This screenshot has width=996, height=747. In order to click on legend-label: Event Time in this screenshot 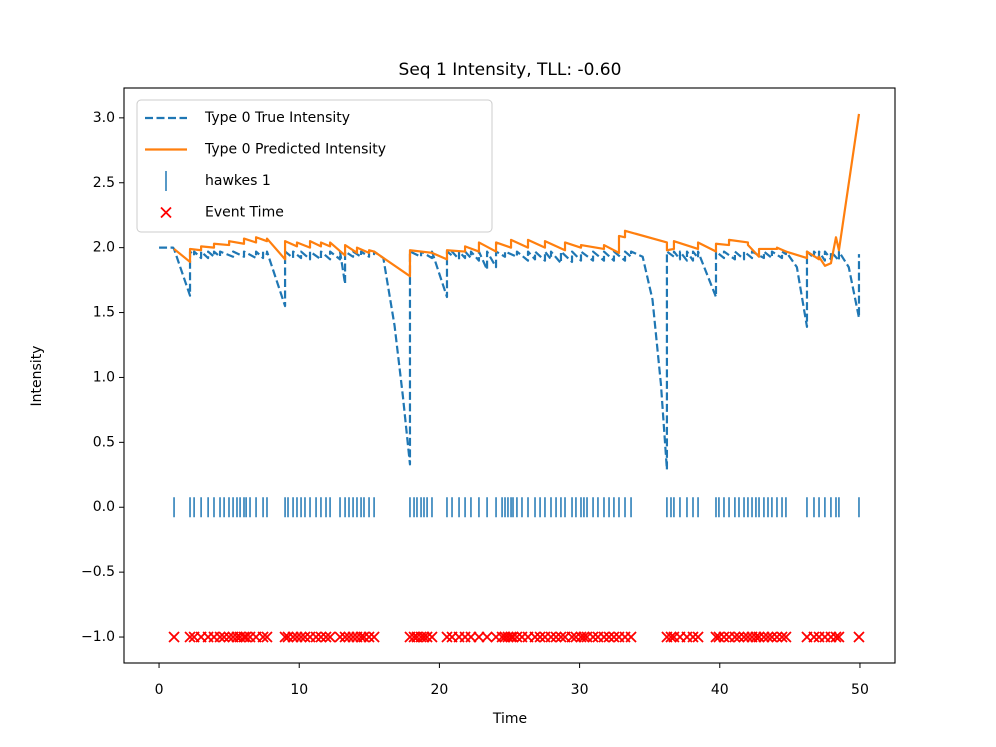, I will do `click(244, 213)`.